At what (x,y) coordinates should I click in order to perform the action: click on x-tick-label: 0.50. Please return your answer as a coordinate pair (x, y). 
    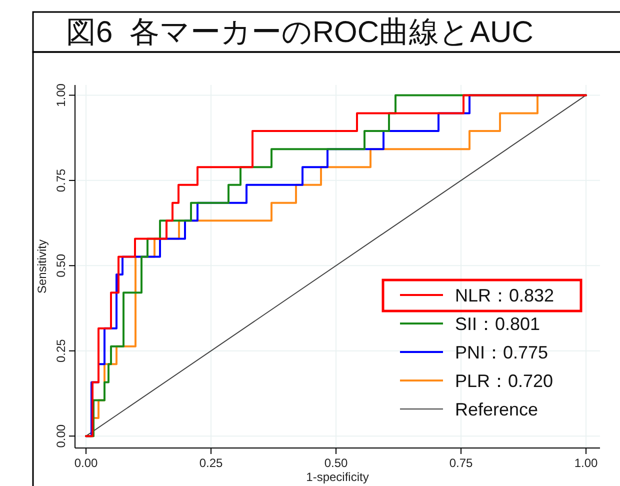
    Looking at the image, I should click on (336, 463).